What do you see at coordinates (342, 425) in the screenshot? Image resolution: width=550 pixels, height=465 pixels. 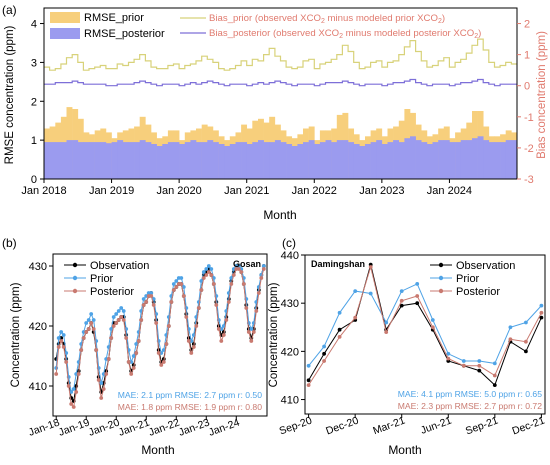 I see `x-axis-tick-label: Dec-20` at bounding box center [342, 425].